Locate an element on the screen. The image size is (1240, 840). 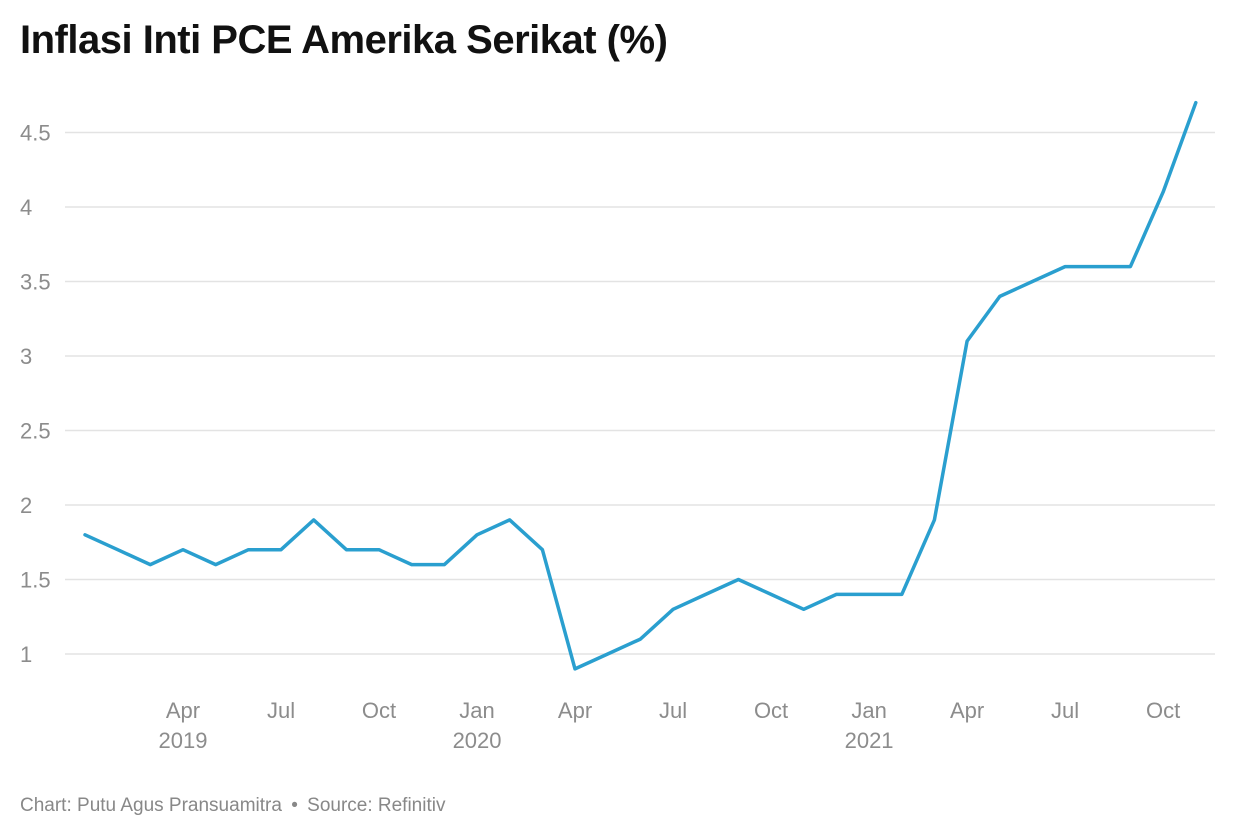
y-tick-label: 4 is located at coordinates (26, 207).